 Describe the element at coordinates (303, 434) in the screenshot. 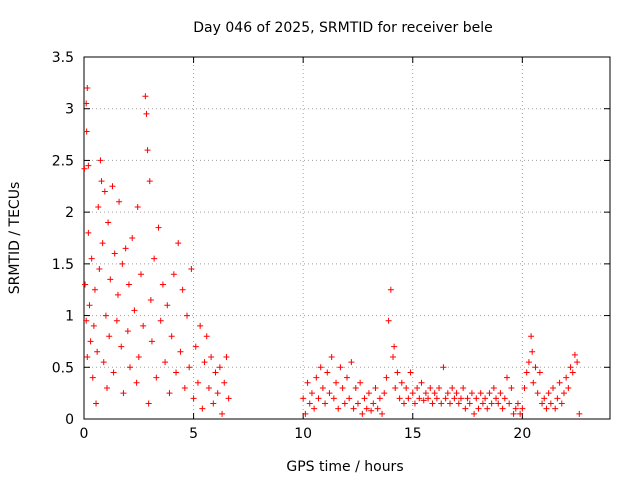

I see `x-tick-label: 10` at that location.